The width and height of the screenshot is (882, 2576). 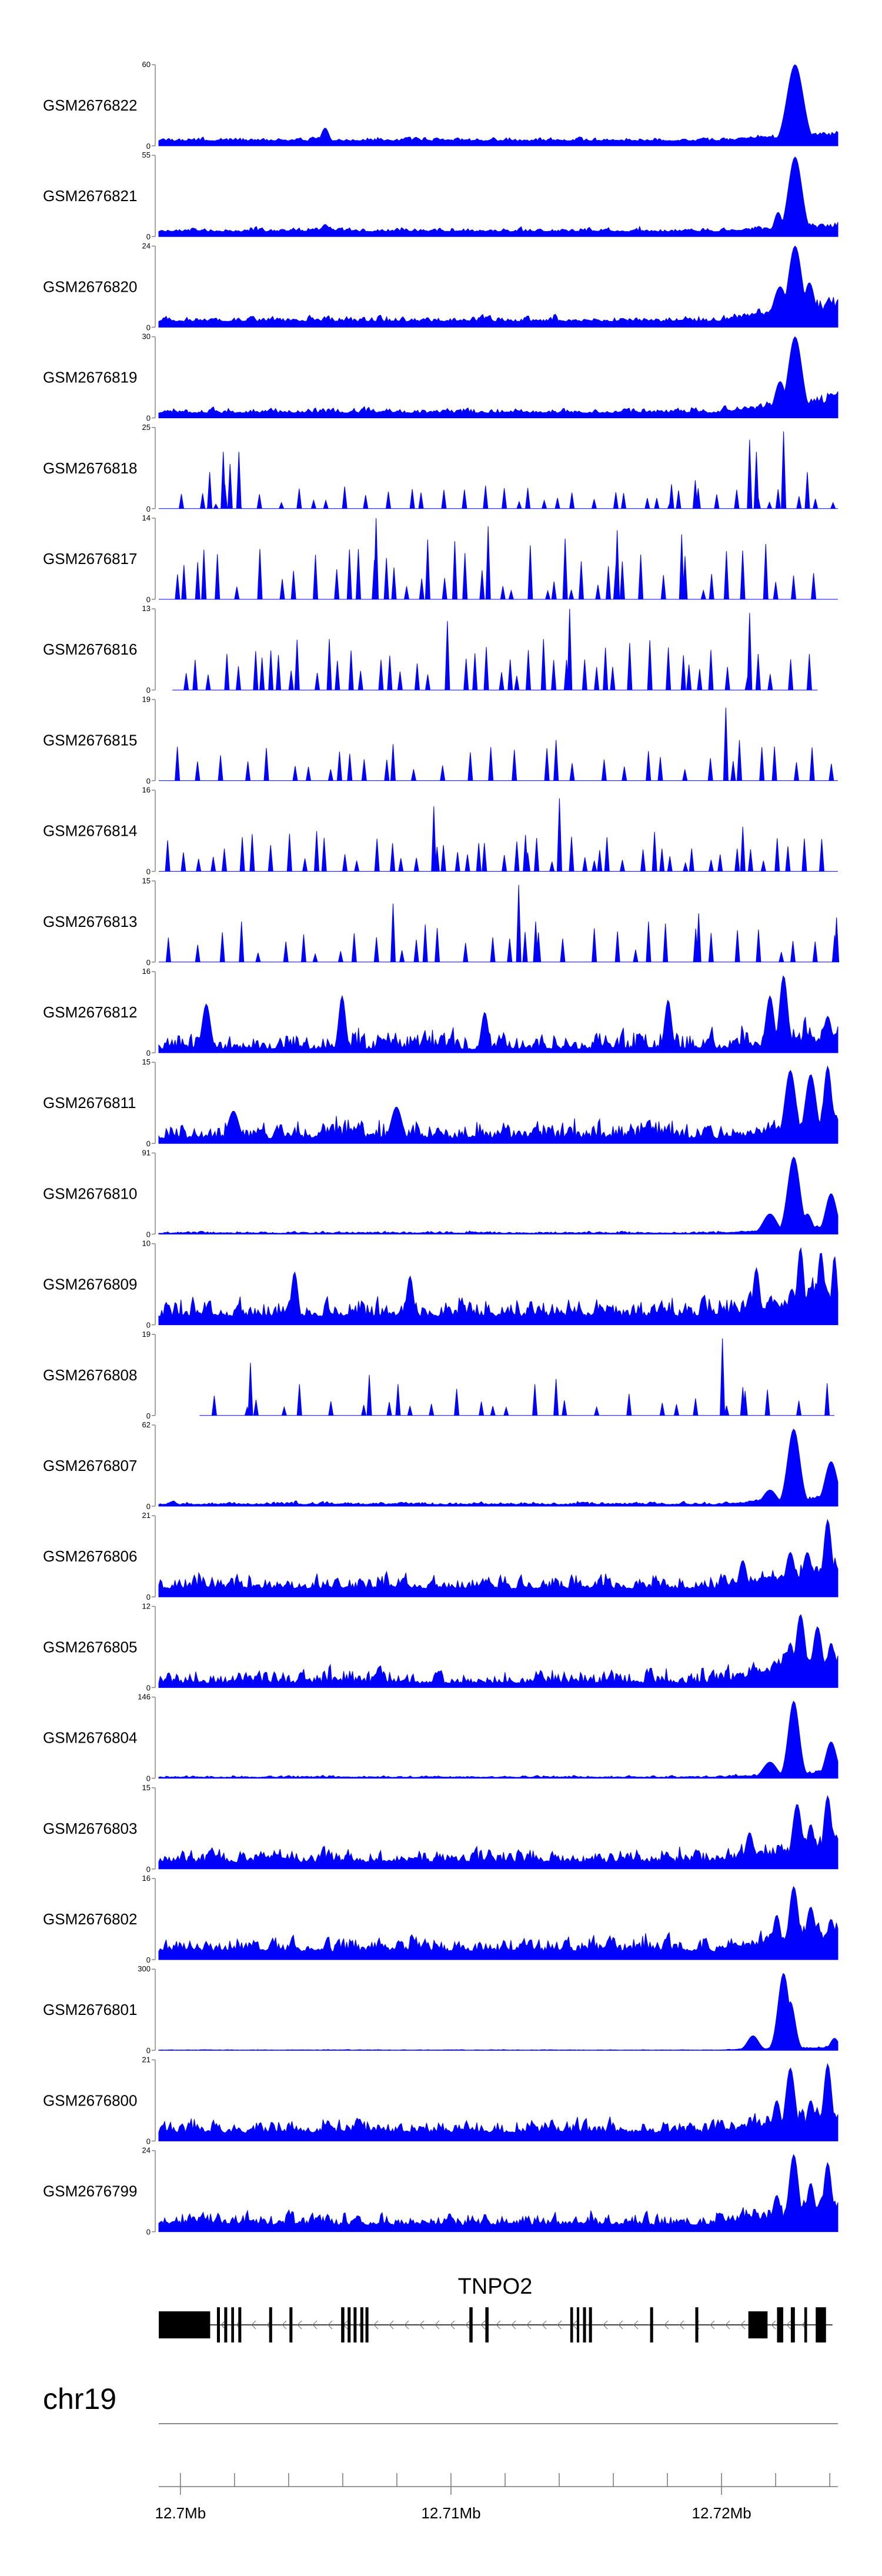 What do you see at coordinates (90, 1465) in the screenshot?
I see `track-label: GSM2676807` at bounding box center [90, 1465].